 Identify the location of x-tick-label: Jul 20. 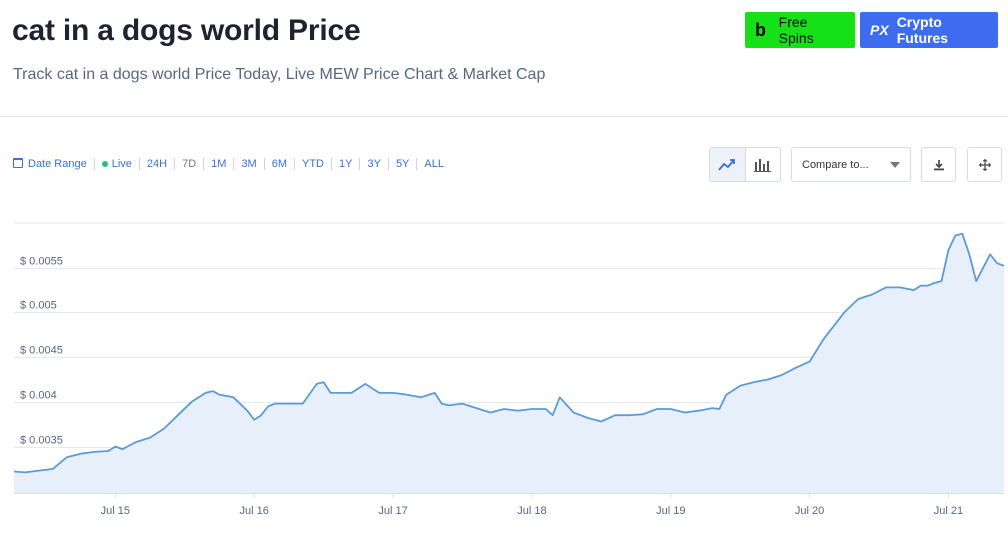
(809, 511).